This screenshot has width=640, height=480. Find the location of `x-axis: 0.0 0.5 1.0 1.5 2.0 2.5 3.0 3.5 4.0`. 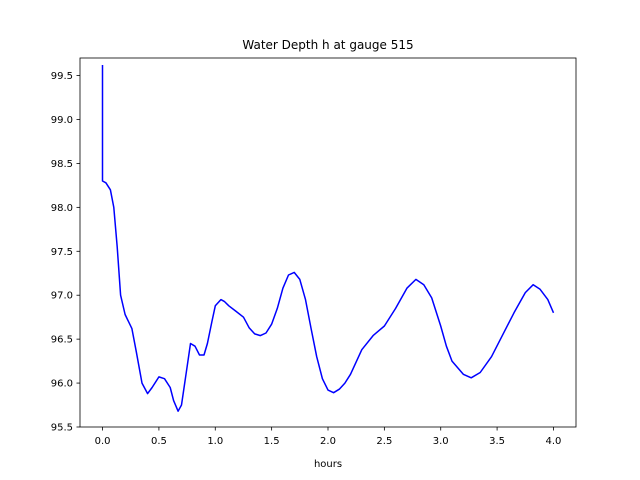

x-axis: 0.0 0.5 1.0 1.5 2.0 2.5 3.0 3.5 4.0 is located at coordinates (328, 437).